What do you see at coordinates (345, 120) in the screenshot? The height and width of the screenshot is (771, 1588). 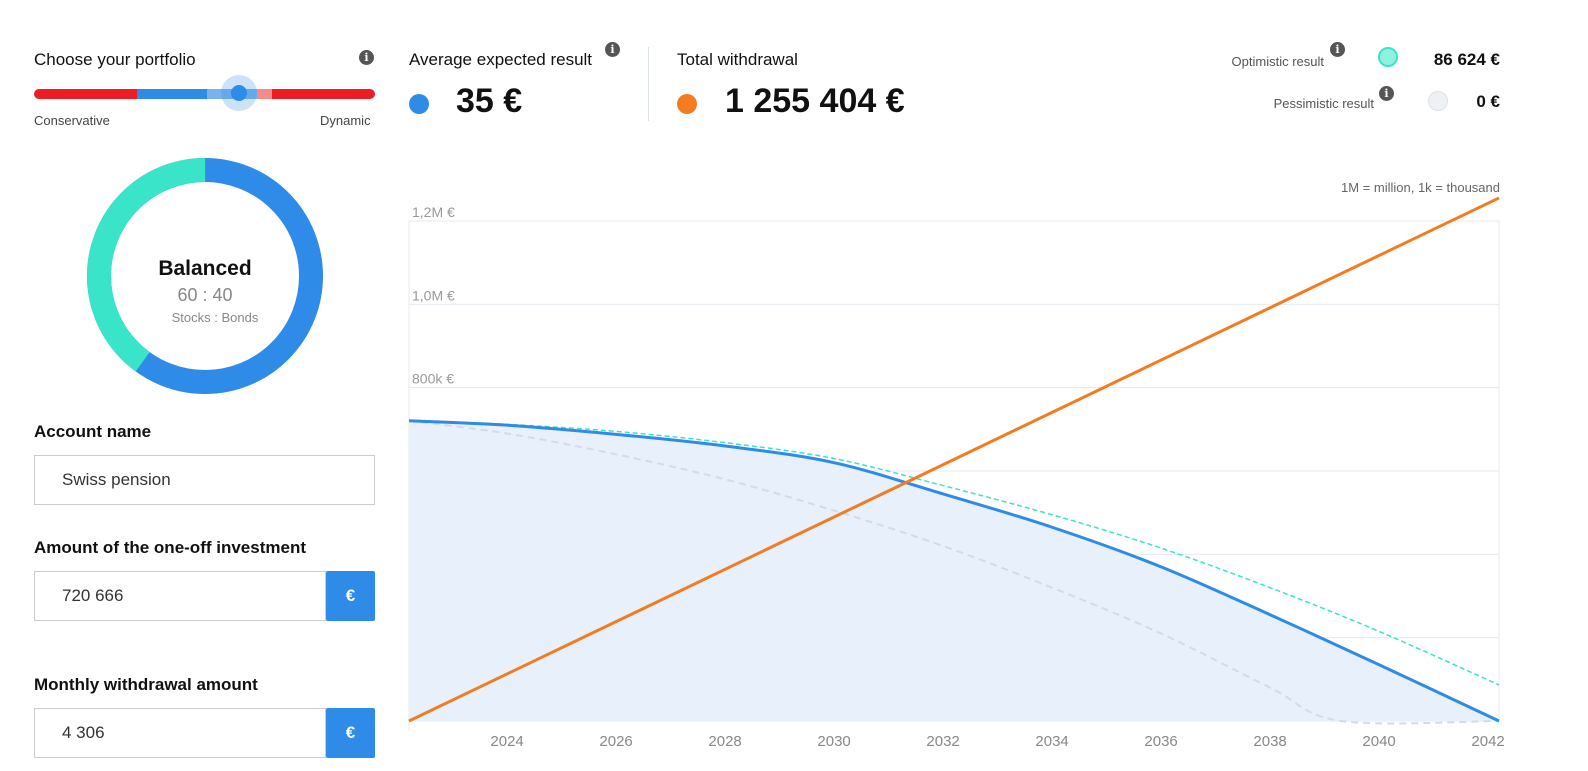 I see `slider-max-label: Dynamic` at bounding box center [345, 120].